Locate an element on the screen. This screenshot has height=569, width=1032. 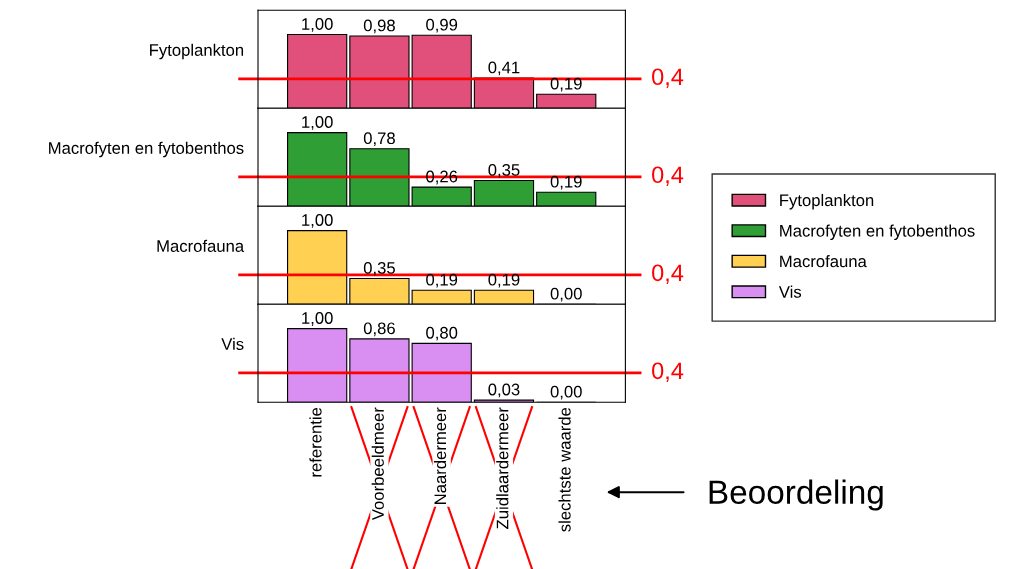
x-tick-label: referentie is located at coordinates (315, 442).